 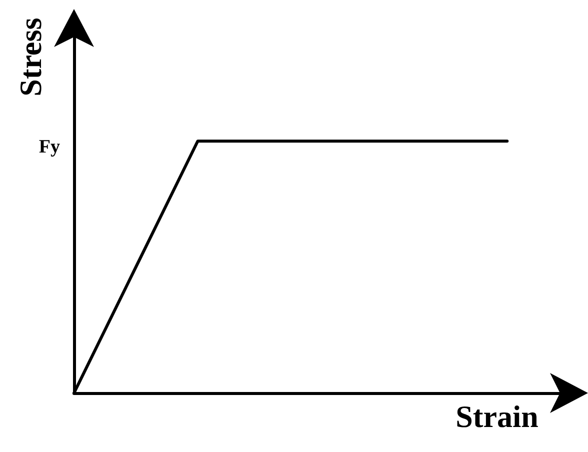 What do you see at coordinates (30, 57) in the screenshot?
I see `y-axis-title: Stress` at bounding box center [30, 57].